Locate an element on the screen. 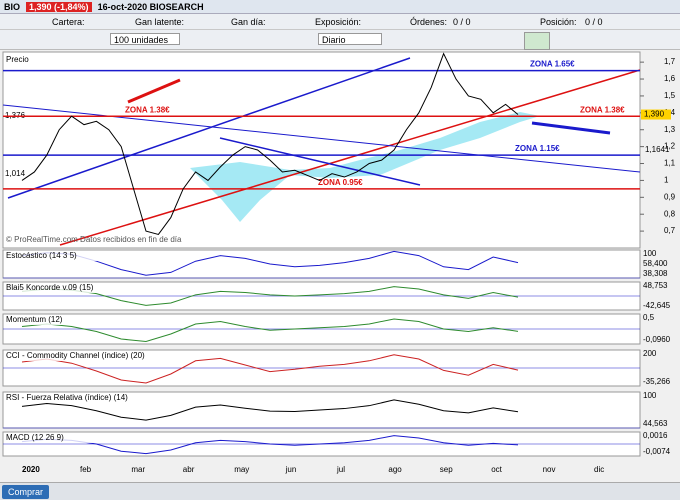  buy-button: Comprar is located at coordinates (26, 491).